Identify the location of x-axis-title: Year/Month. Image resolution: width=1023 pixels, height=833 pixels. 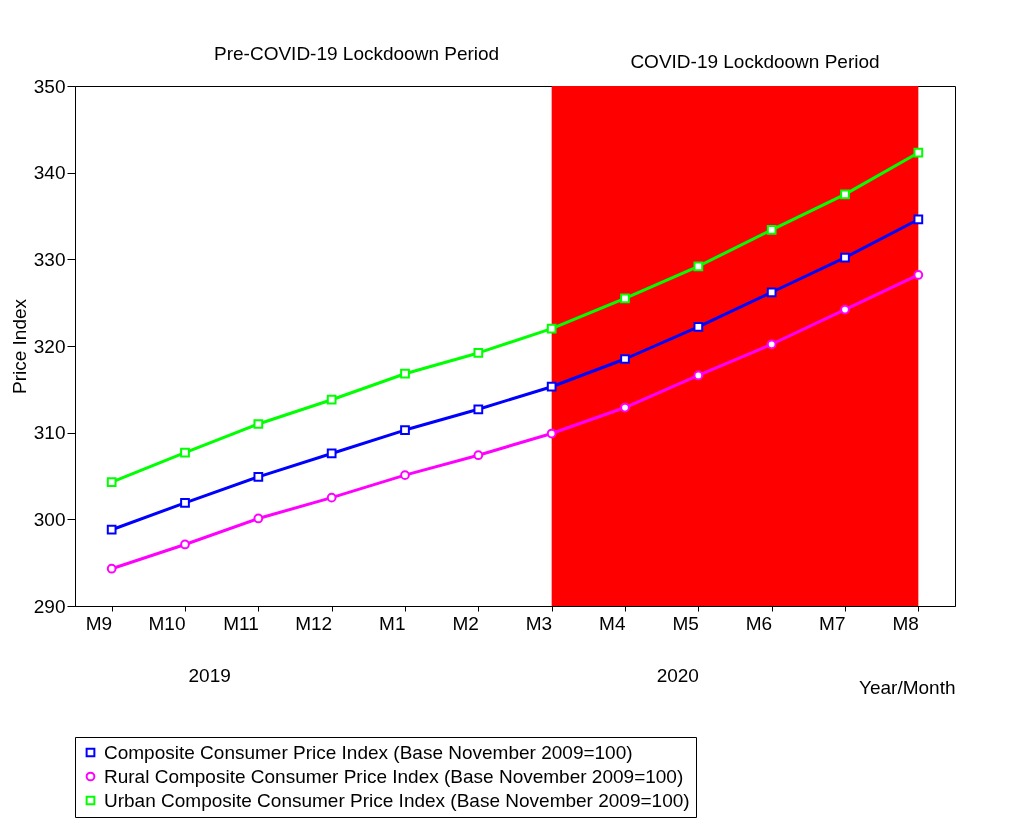
(907, 687).